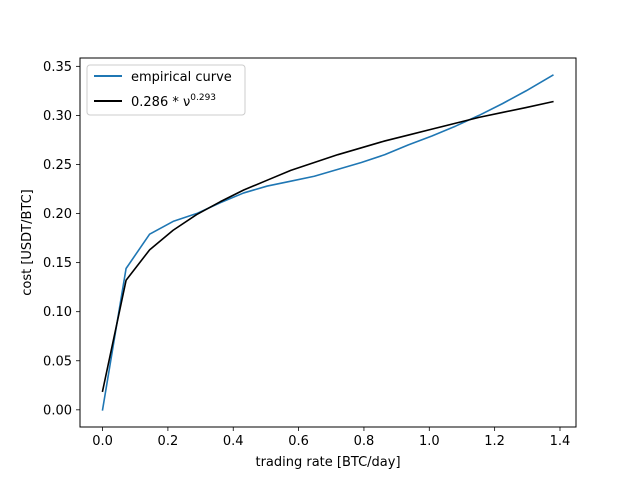  What do you see at coordinates (102, 441) in the screenshot?
I see `x-tick-label: 0.0` at bounding box center [102, 441].